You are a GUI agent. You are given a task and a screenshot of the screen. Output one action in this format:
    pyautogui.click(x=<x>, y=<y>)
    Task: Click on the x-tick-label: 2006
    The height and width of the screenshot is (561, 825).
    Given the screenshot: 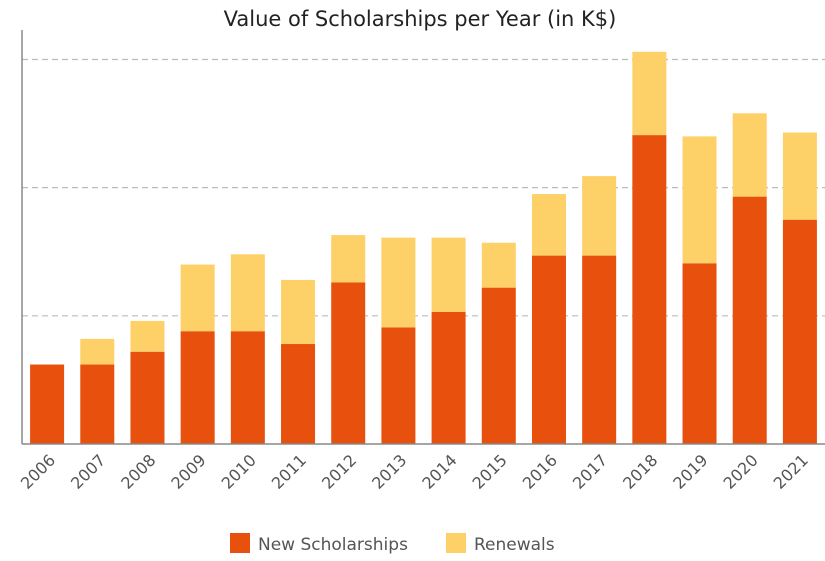 What is the action you would take?
    pyautogui.click(x=38, y=472)
    